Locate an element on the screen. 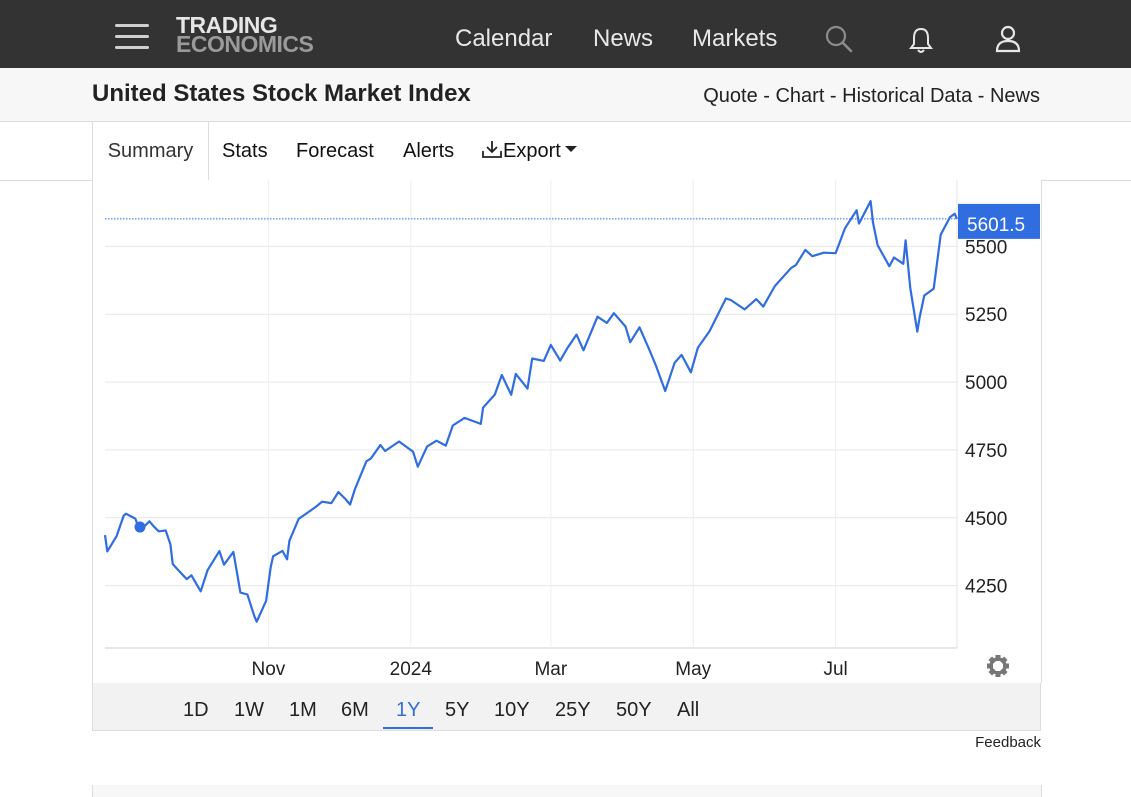 Image resolution: width=1131 pixels, height=797 pixels. nav-news: News is located at coordinates (623, 38).